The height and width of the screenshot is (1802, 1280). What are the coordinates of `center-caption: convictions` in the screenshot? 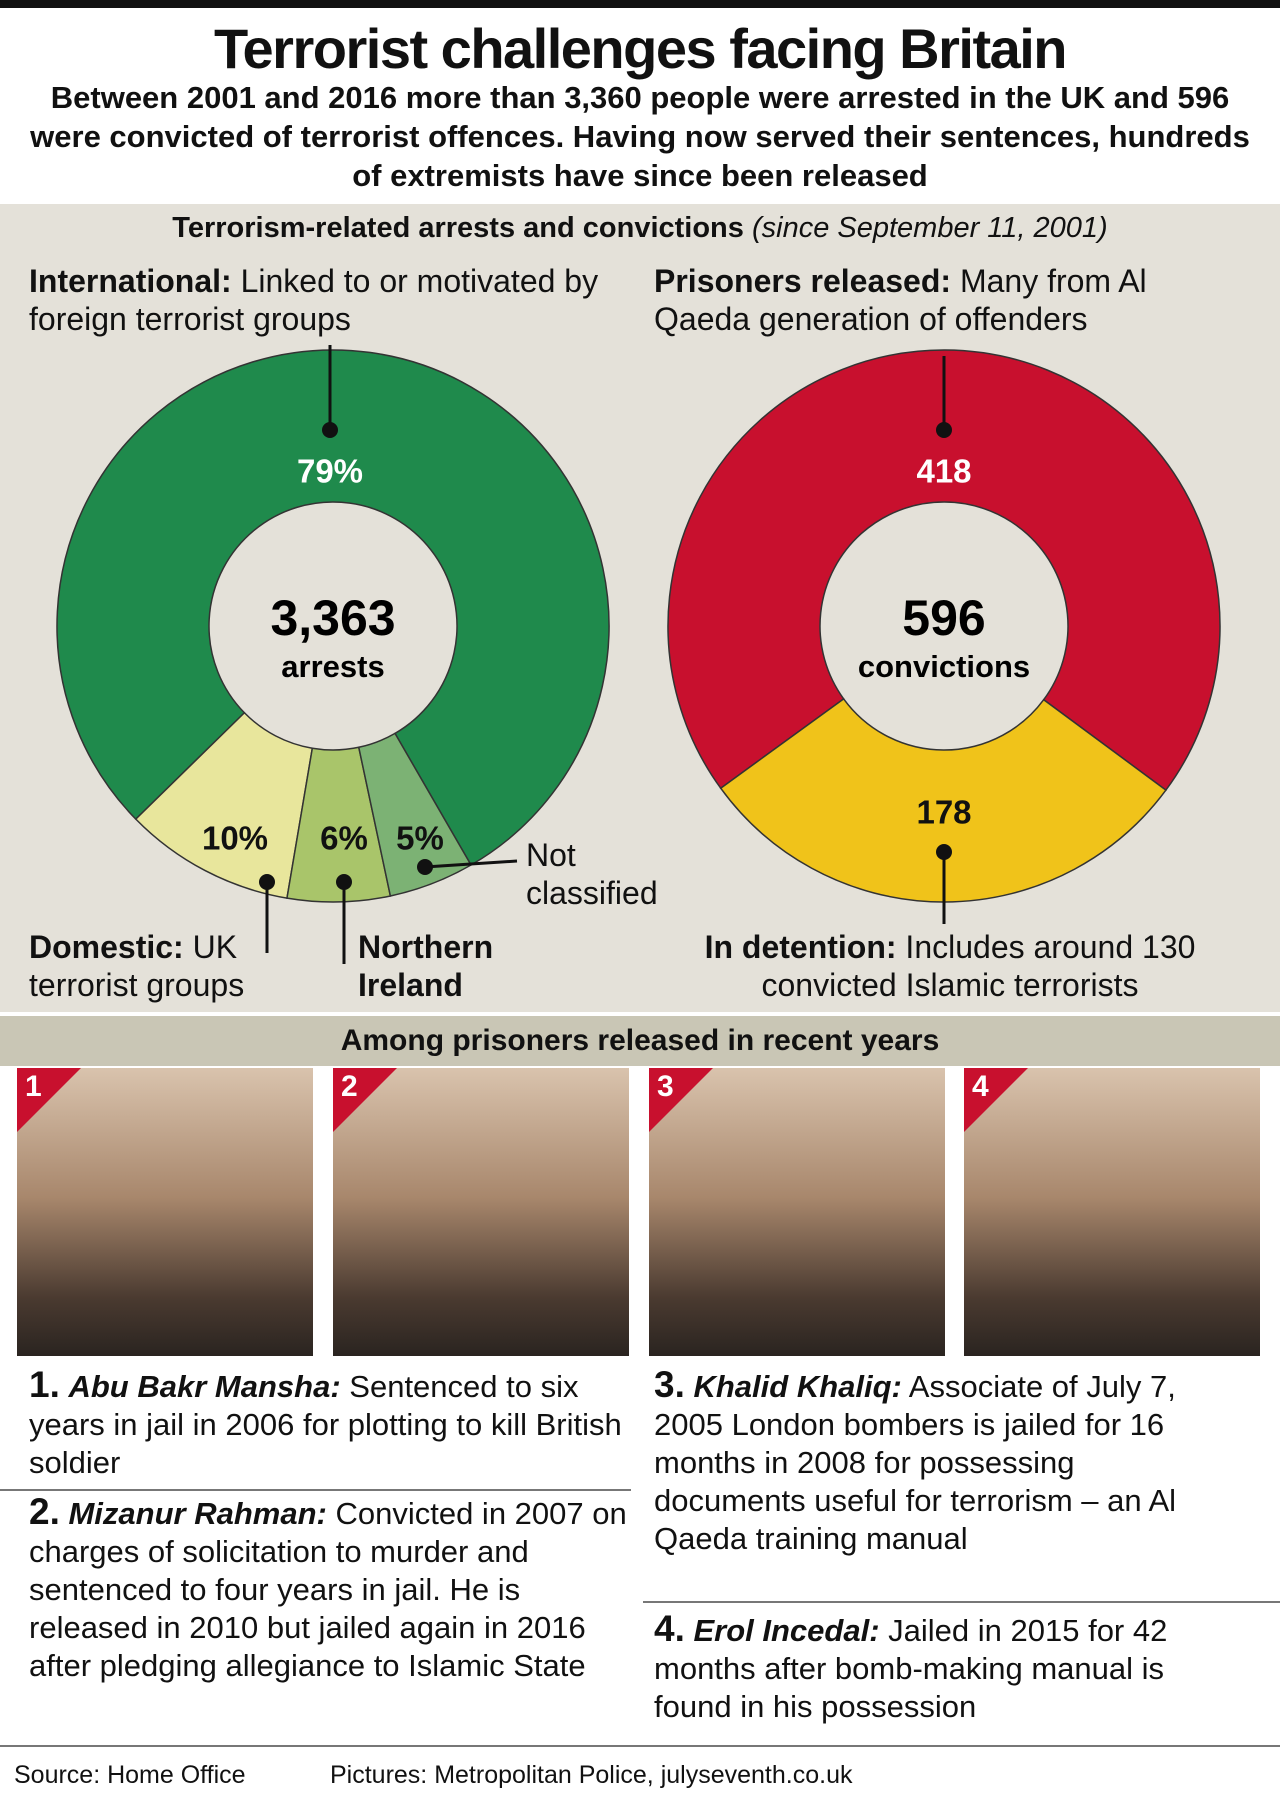 It's located at (944, 666).